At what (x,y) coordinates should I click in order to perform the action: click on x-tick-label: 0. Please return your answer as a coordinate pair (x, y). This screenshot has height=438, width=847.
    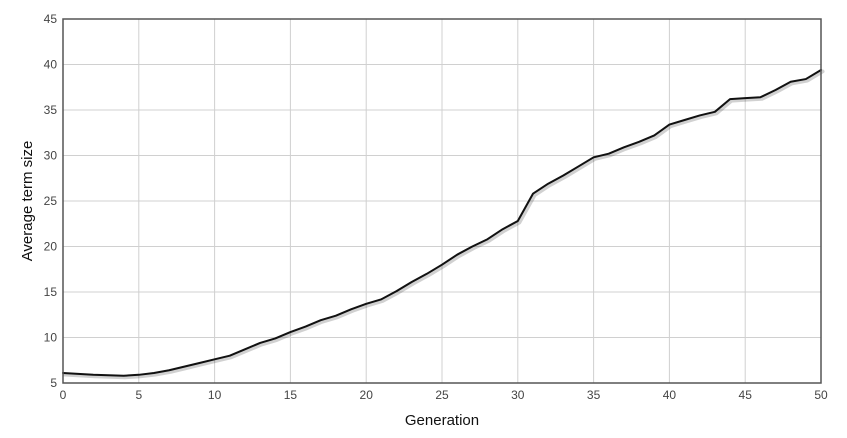
    Looking at the image, I should click on (63, 395).